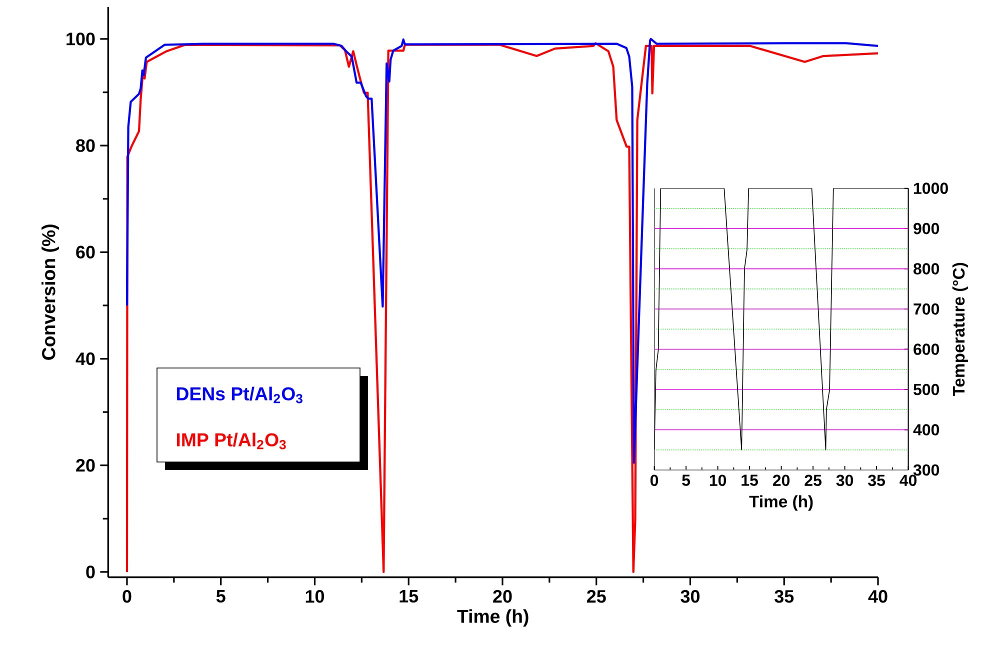 Image resolution: width=998 pixels, height=650 pixels. What do you see at coordinates (926, 430) in the screenshot?
I see `y-tick-label: 400` at bounding box center [926, 430].